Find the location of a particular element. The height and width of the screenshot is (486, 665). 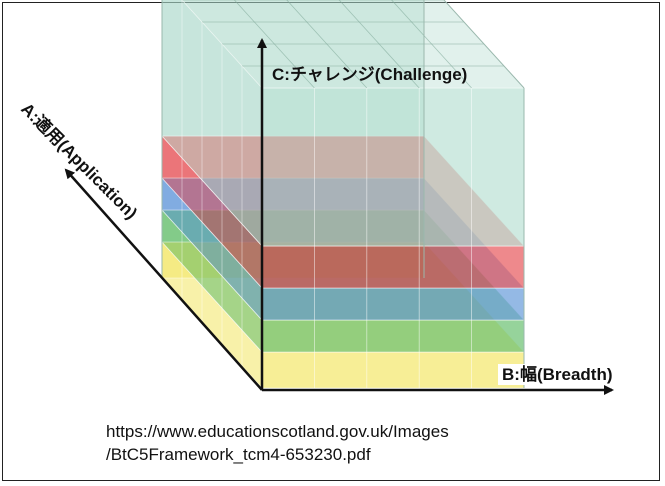

layer-green-front is located at coordinates (393, 336).